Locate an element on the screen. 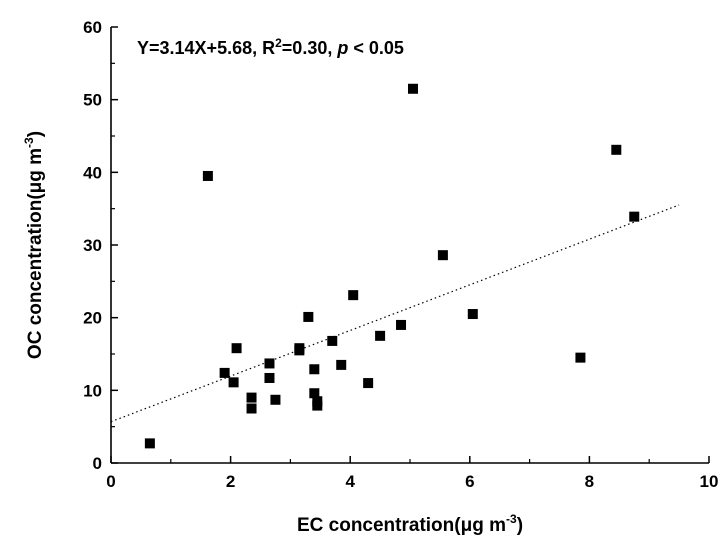 The width and height of the screenshot is (722, 547). y-tick-label: 40 is located at coordinates (92, 172).